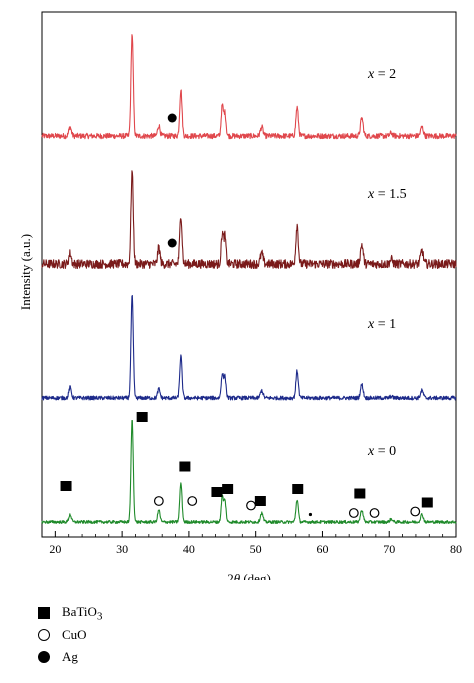 This screenshot has width=474, height=683. I want to click on open-circle-icon, so click(44, 635).